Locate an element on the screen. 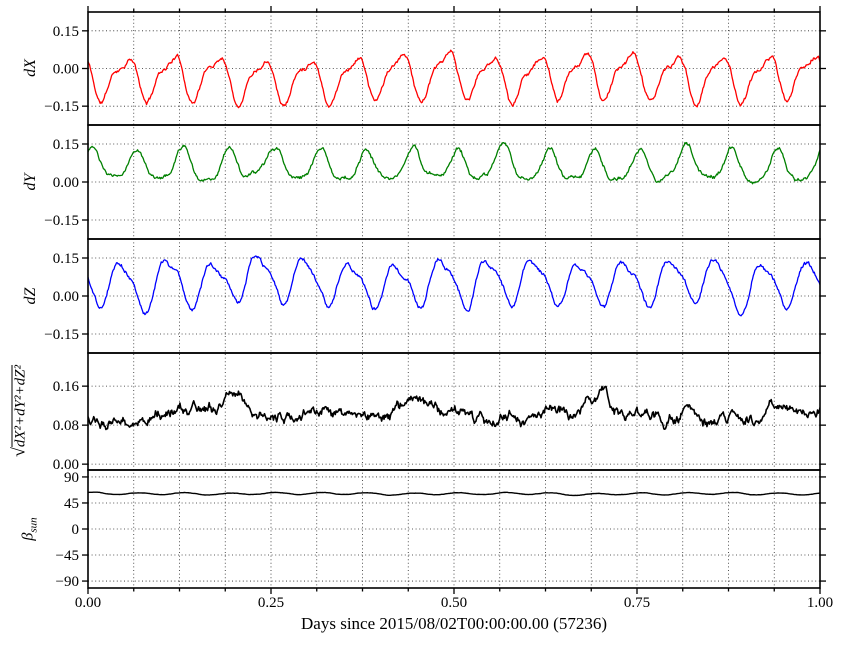  ylabel-dY: dY is located at coordinates (30, 182).